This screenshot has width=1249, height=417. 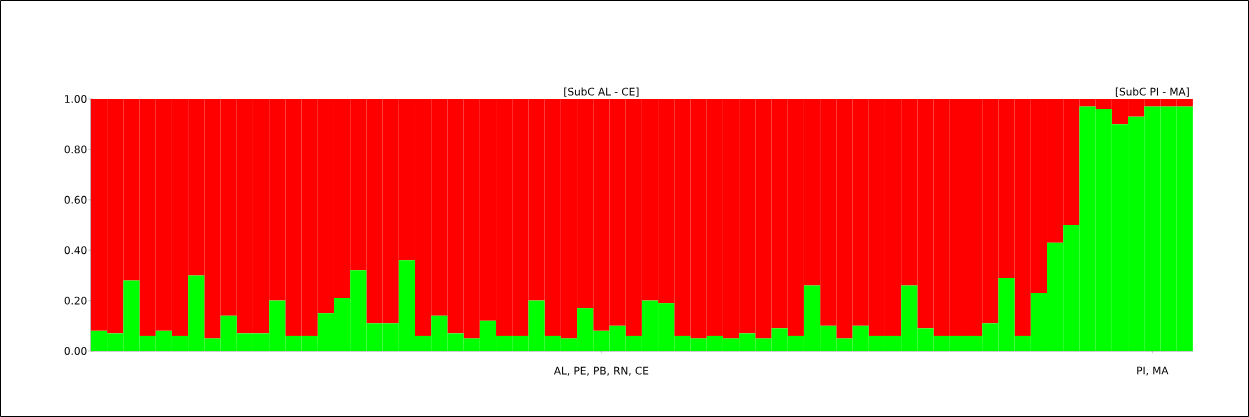 What do you see at coordinates (75, 199) in the screenshot?
I see `y-tick-label: 0.60` at bounding box center [75, 199].